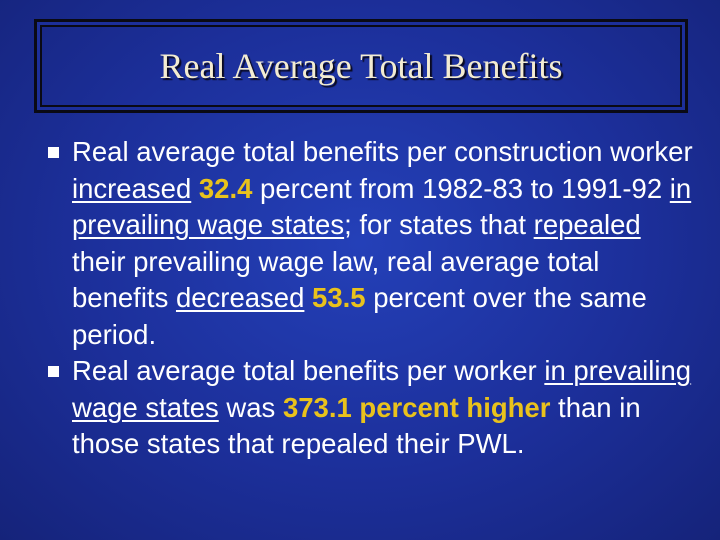  I want to click on text-run: percent from 1982-83 to 1991-92, so click(461, 188).